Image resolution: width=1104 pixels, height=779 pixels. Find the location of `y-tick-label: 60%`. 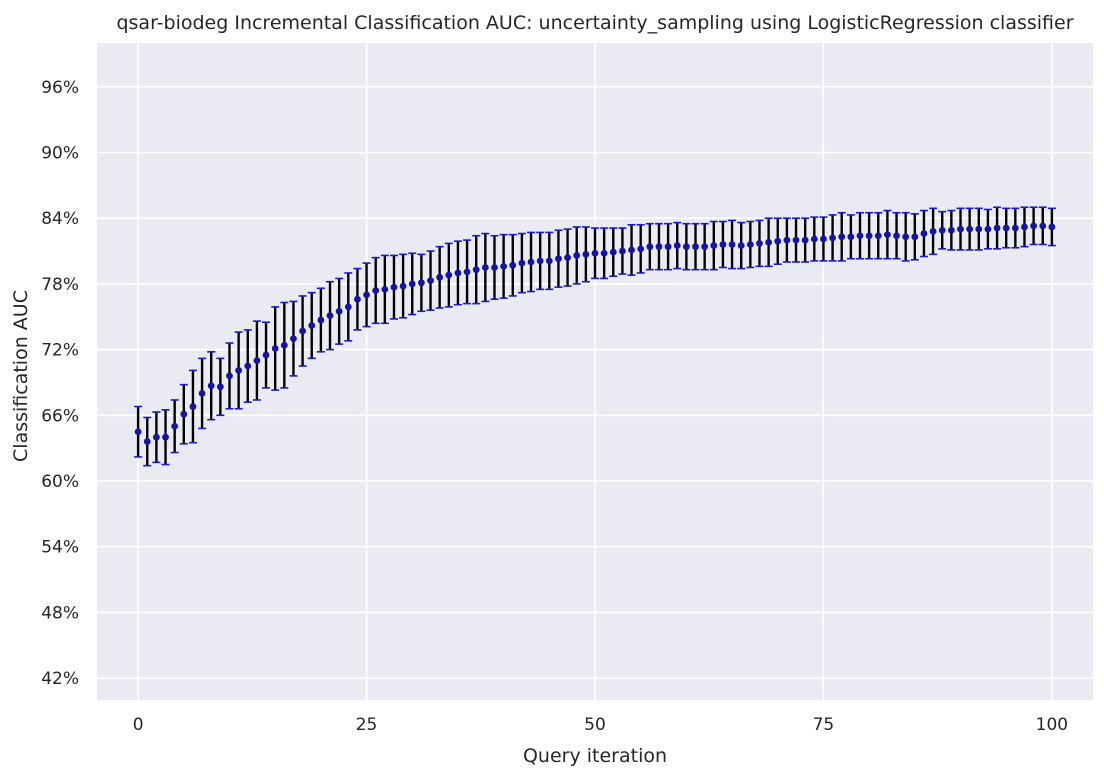

y-tick-label: 60% is located at coordinates (60, 482).